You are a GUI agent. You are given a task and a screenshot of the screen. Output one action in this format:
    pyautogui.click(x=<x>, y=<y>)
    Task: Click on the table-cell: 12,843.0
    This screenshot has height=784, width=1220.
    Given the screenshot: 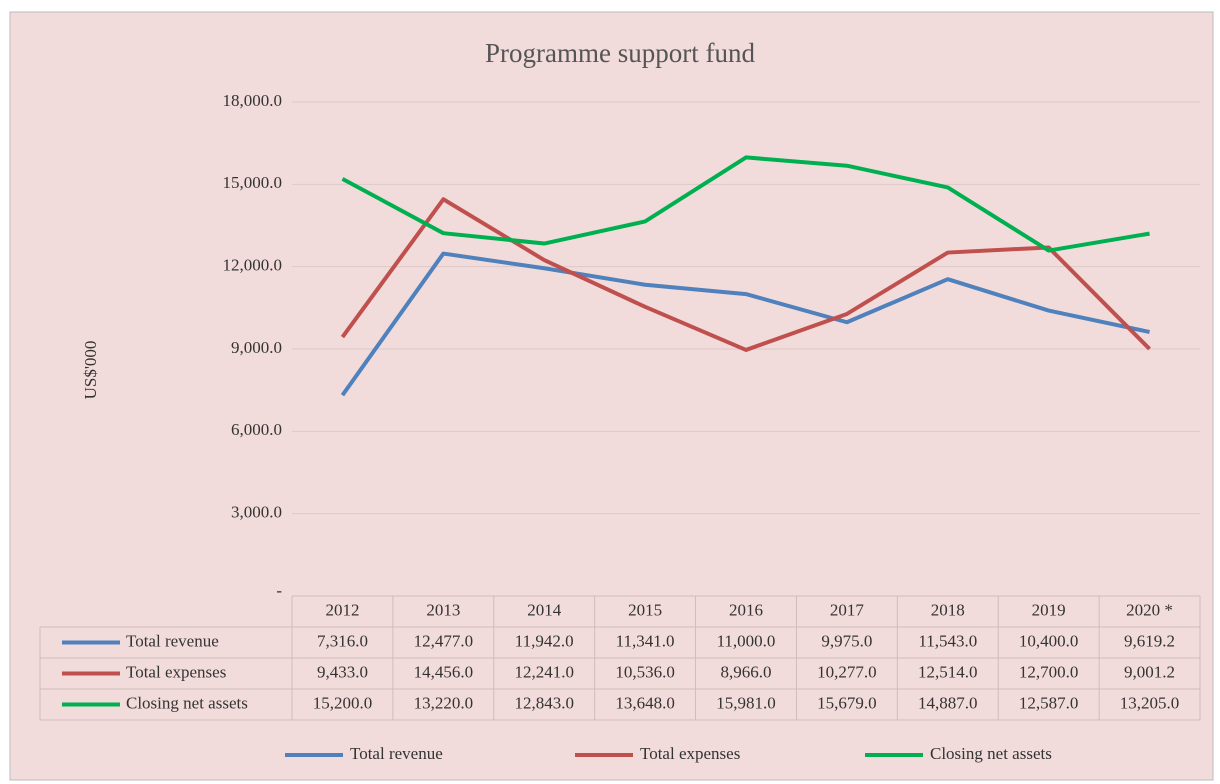 What is the action you would take?
    pyautogui.click(x=544, y=702)
    